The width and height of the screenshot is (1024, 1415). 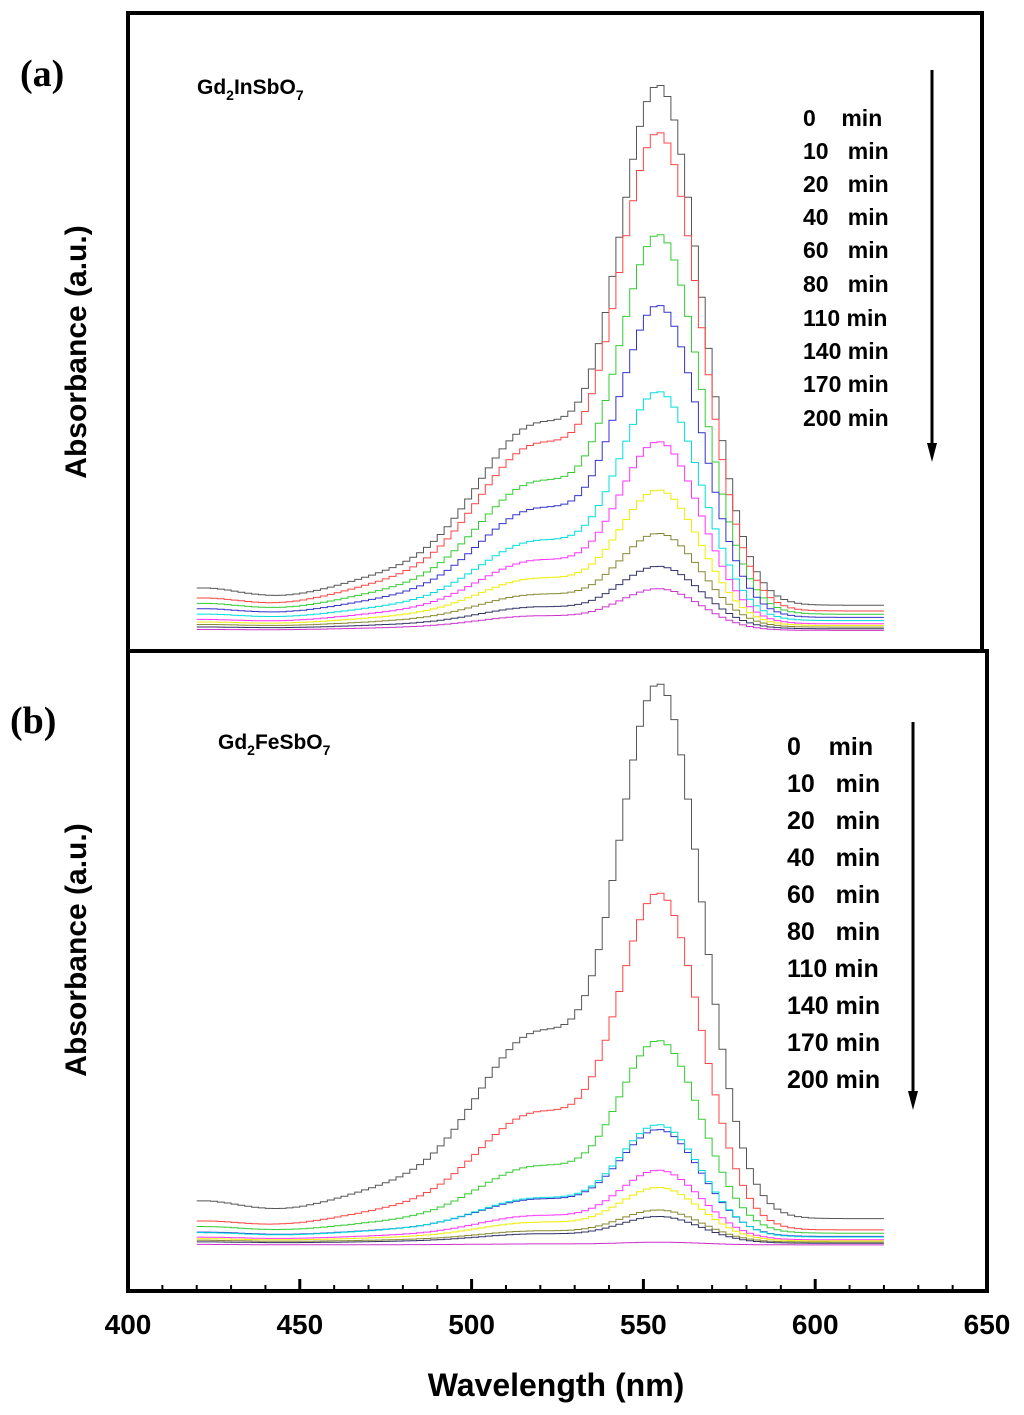 What do you see at coordinates (471, 1324) in the screenshot?
I see `x-tick-label: 500` at bounding box center [471, 1324].